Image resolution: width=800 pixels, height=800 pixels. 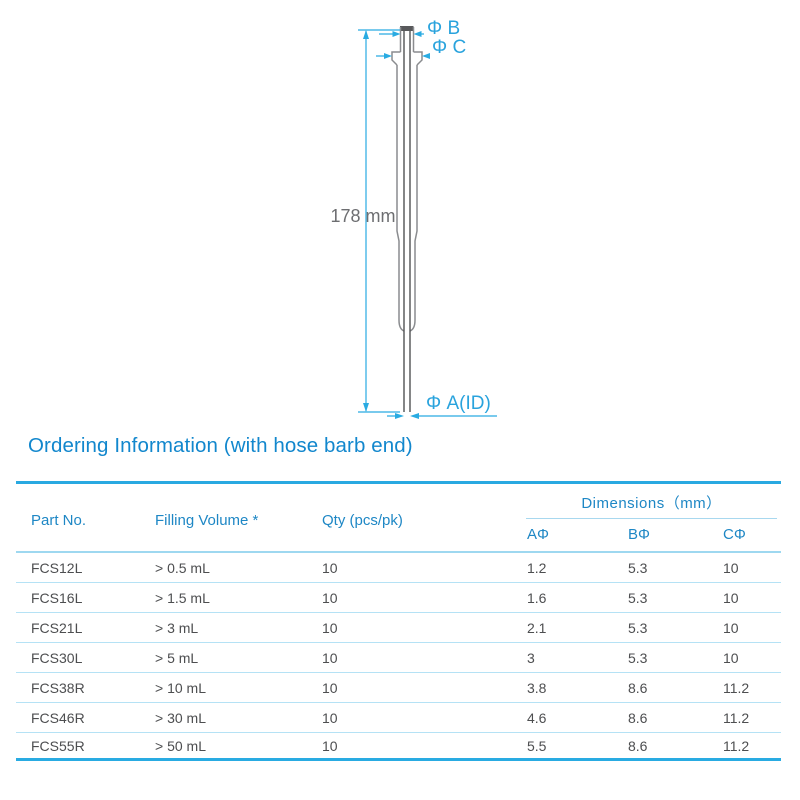 What do you see at coordinates (223, 597) in the screenshot?
I see `cell-filling-volume: > 1.5 mL` at bounding box center [223, 597].